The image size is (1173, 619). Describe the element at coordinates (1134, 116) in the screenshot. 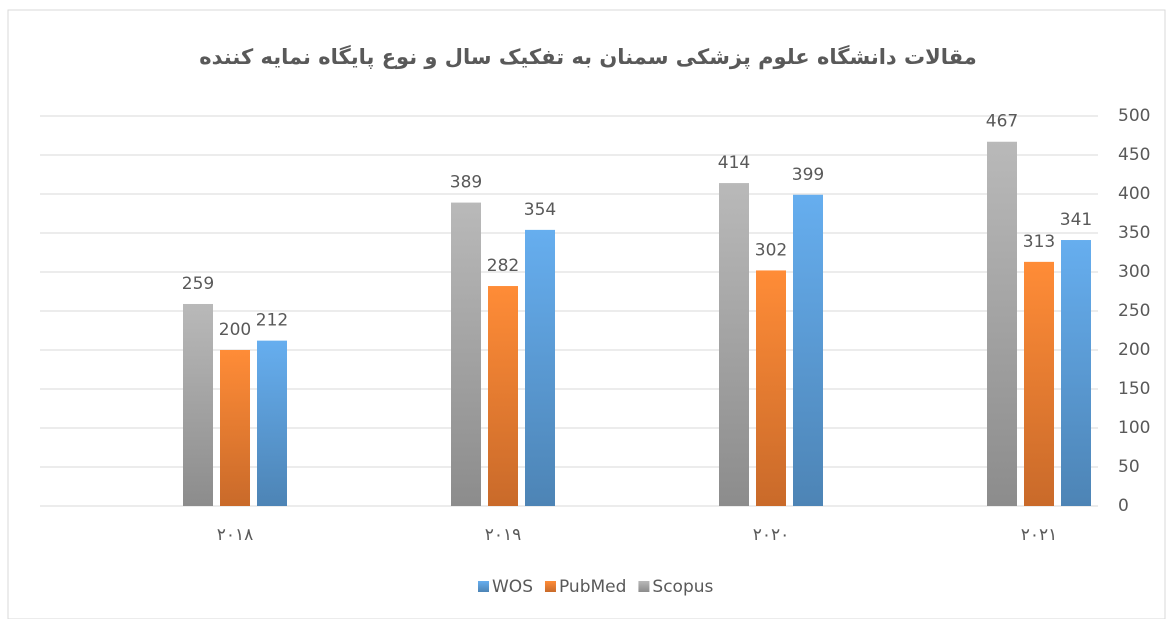

I see `y-tick-label: 500` at that location.